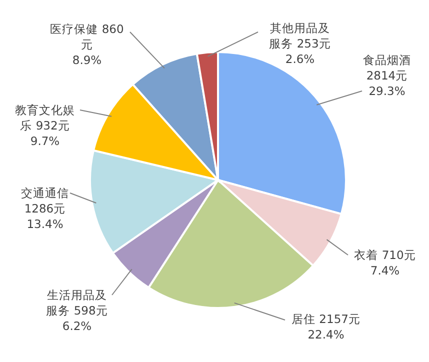 This screenshot has height=362, width=429. Describe the element at coordinates (385, 263) in the screenshot. I see `slice-label: 衣着 710元 7.4%` at that location.